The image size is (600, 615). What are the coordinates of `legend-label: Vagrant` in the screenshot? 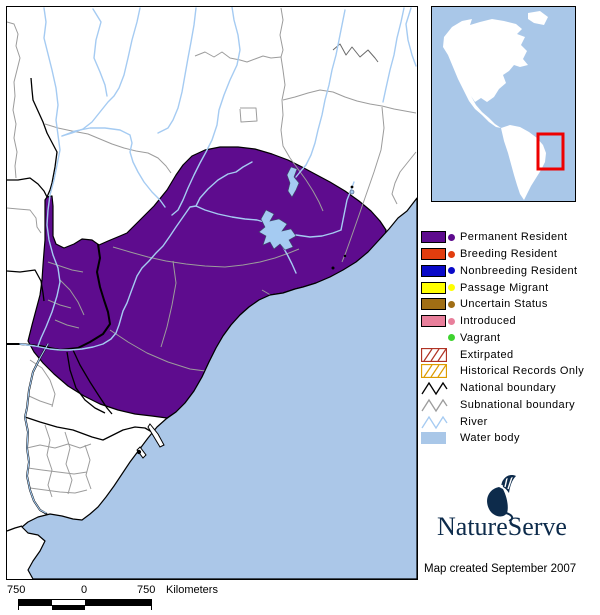 It's located at (480, 337).